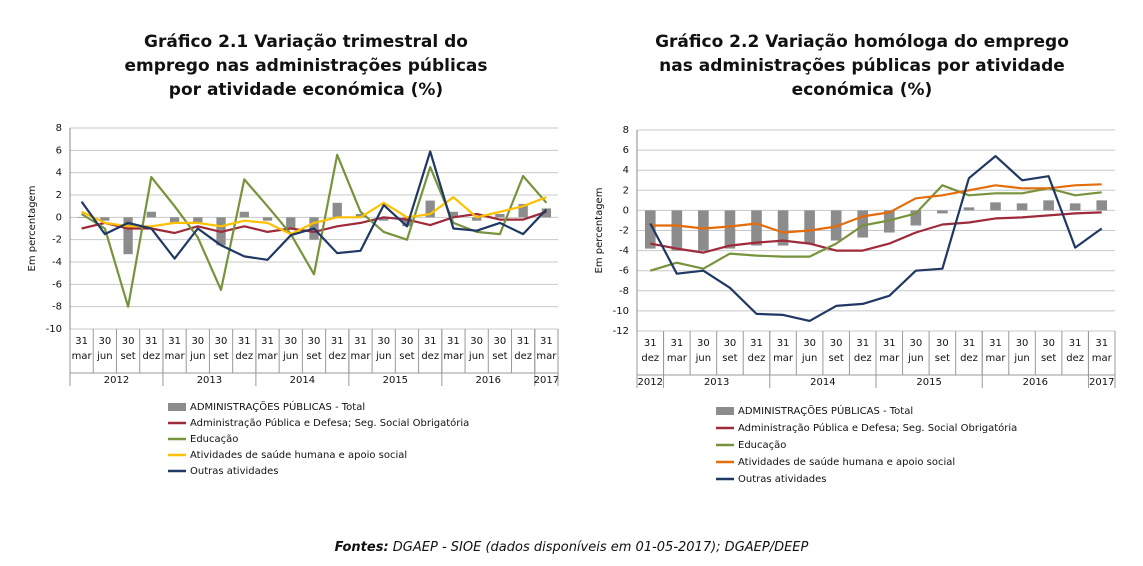 The height and width of the screenshot is (566, 1143). Describe the element at coordinates (624, 231) in the screenshot. I see `y-tick-label: -2` at that location.